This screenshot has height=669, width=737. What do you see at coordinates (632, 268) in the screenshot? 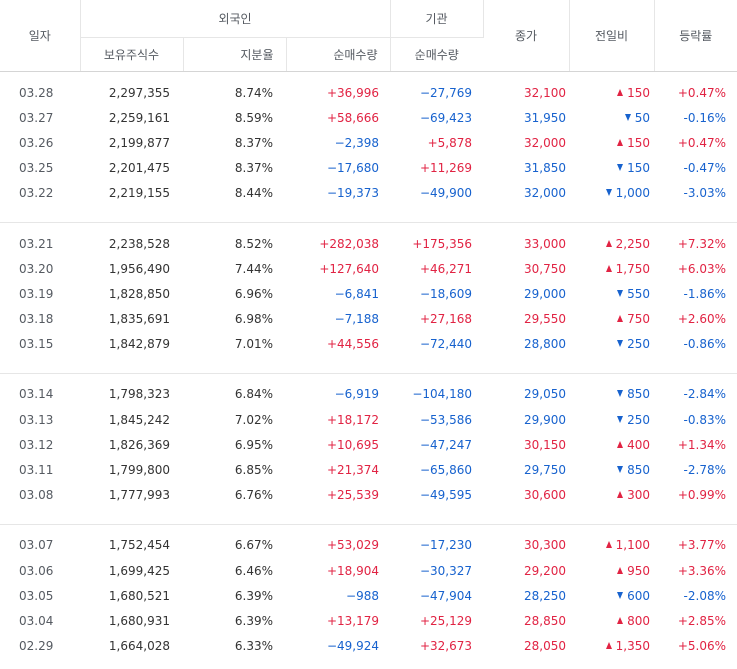
I see `change-value: 1,750` at bounding box center [632, 268].